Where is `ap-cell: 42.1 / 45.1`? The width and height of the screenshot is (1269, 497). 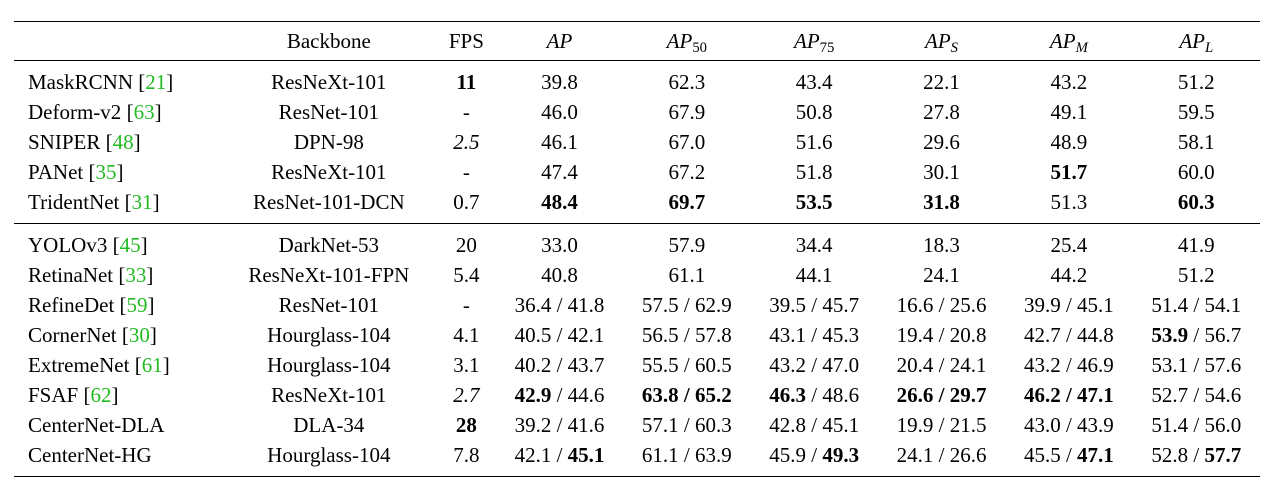
ap-cell: 42.1 / 45.1 is located at coordinates (559, 458).